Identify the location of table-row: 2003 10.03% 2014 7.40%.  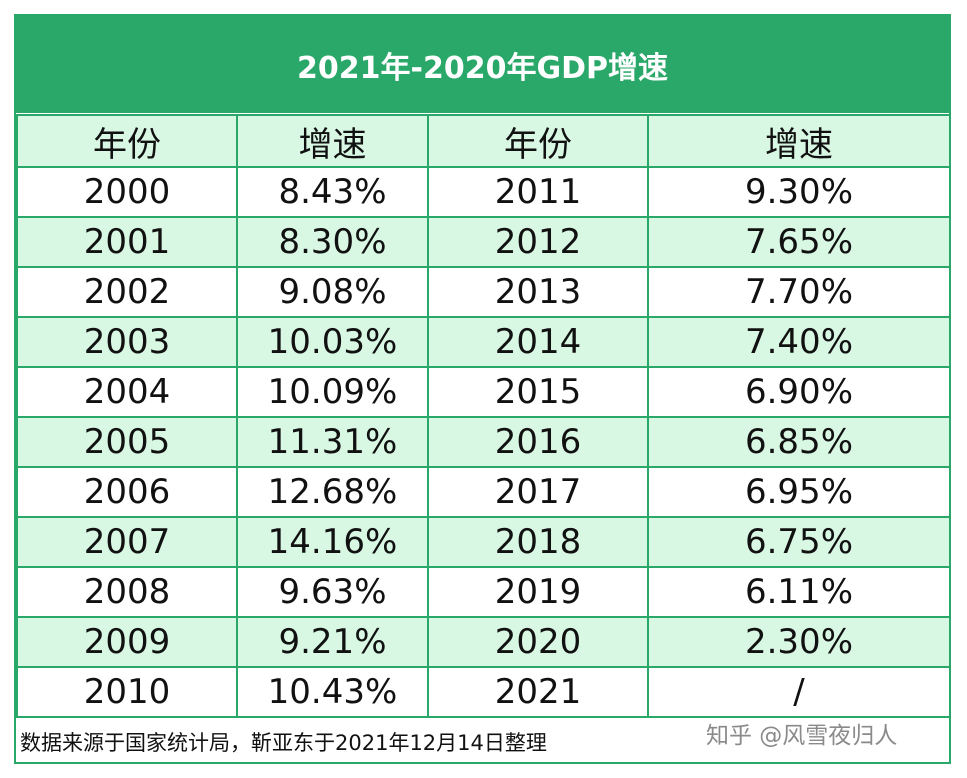
(483, 342).